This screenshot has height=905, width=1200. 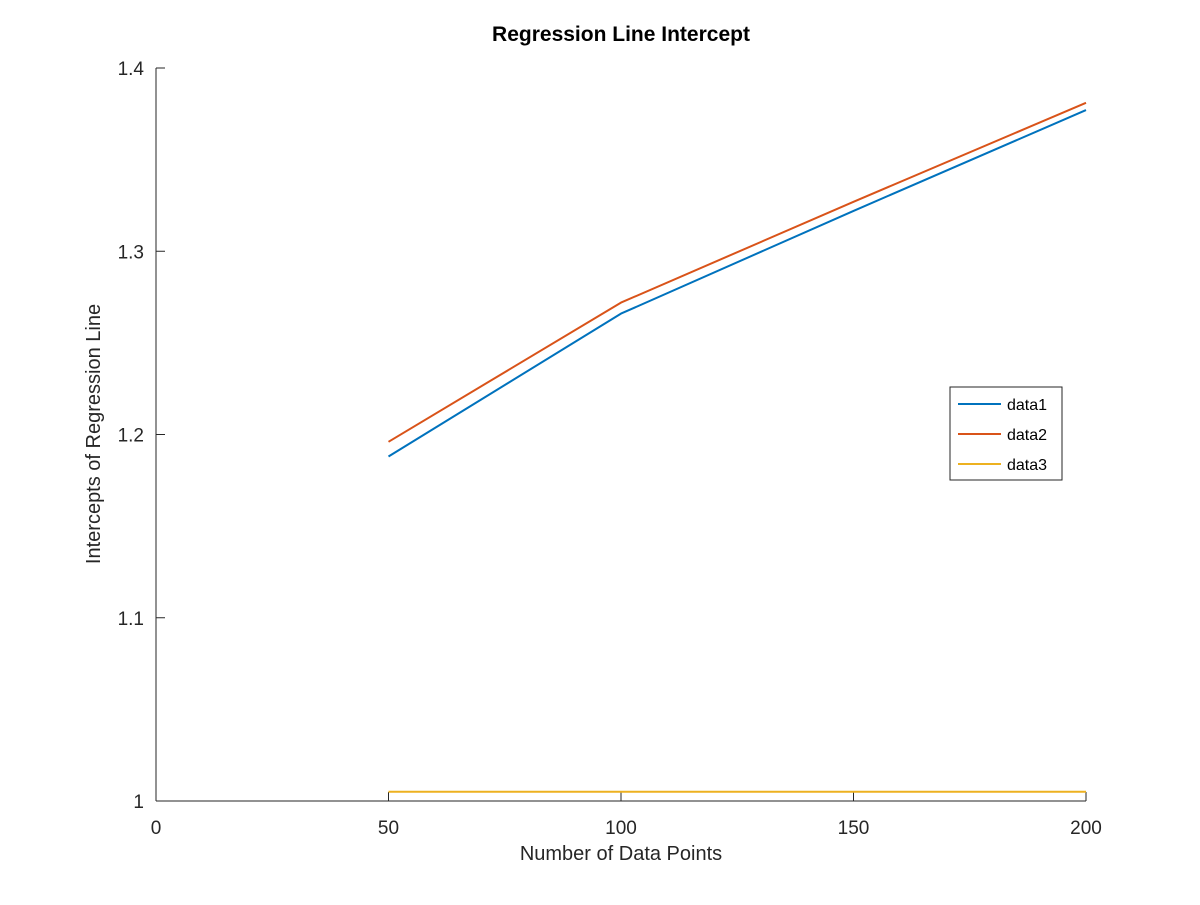 What do you see at coordinates (131, 619) in the screenshot?
I see `y-tick-label: 1.1` at bounding box center [131, 619].